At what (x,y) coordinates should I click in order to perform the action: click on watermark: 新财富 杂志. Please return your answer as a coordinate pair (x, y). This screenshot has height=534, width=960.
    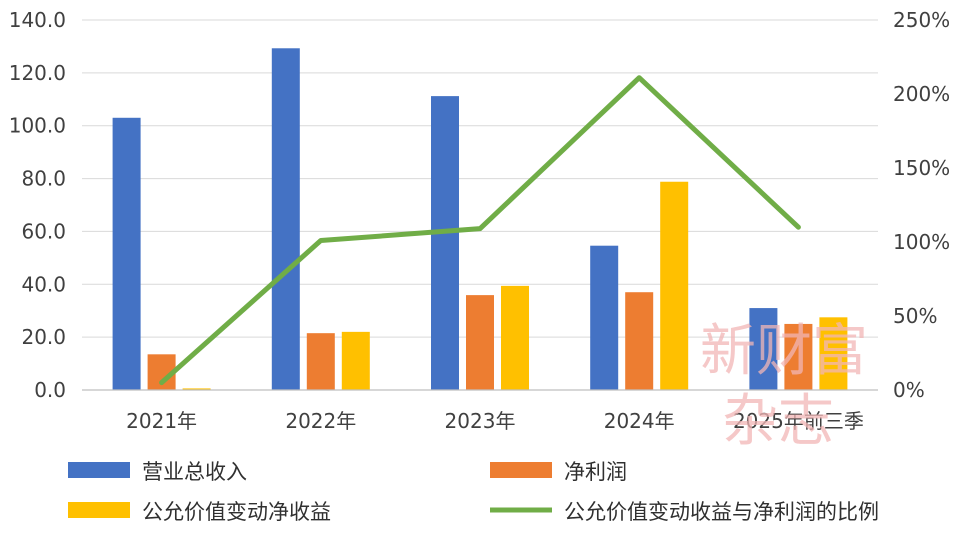
    Looking at the image, I should click on (784, 386).